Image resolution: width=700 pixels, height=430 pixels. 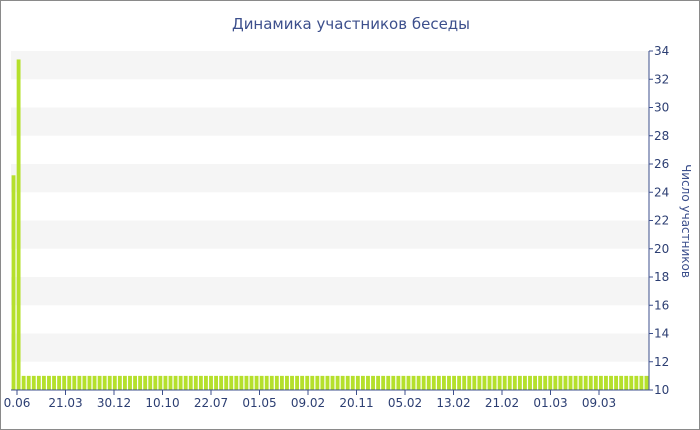 What do you see at coordinates (661, 108) in the screenshot?
I see `y-tick-label: 30` at bounding box center [661, 108].